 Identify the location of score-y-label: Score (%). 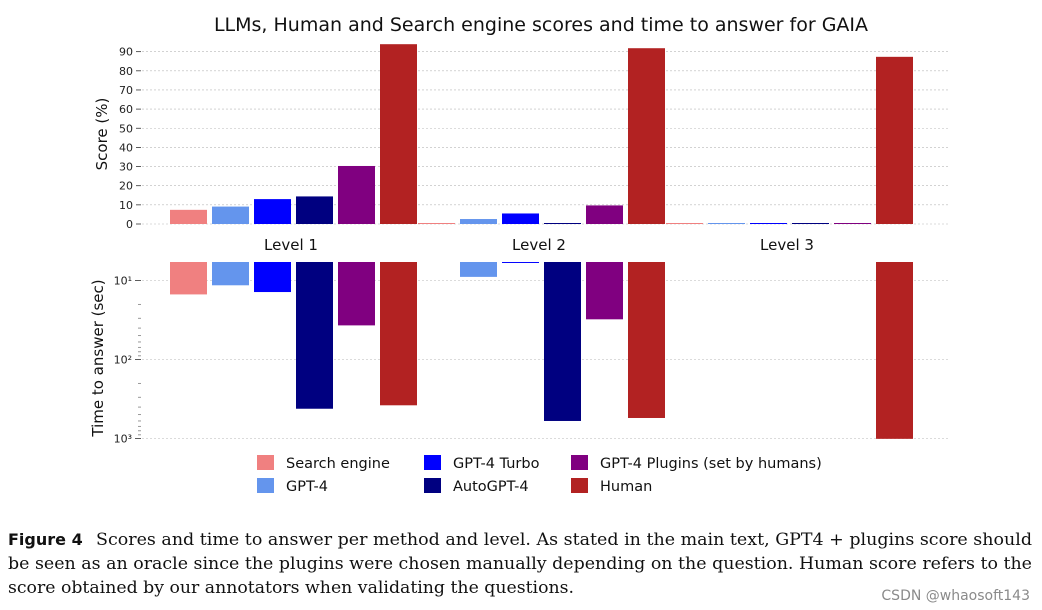
(102, 134).